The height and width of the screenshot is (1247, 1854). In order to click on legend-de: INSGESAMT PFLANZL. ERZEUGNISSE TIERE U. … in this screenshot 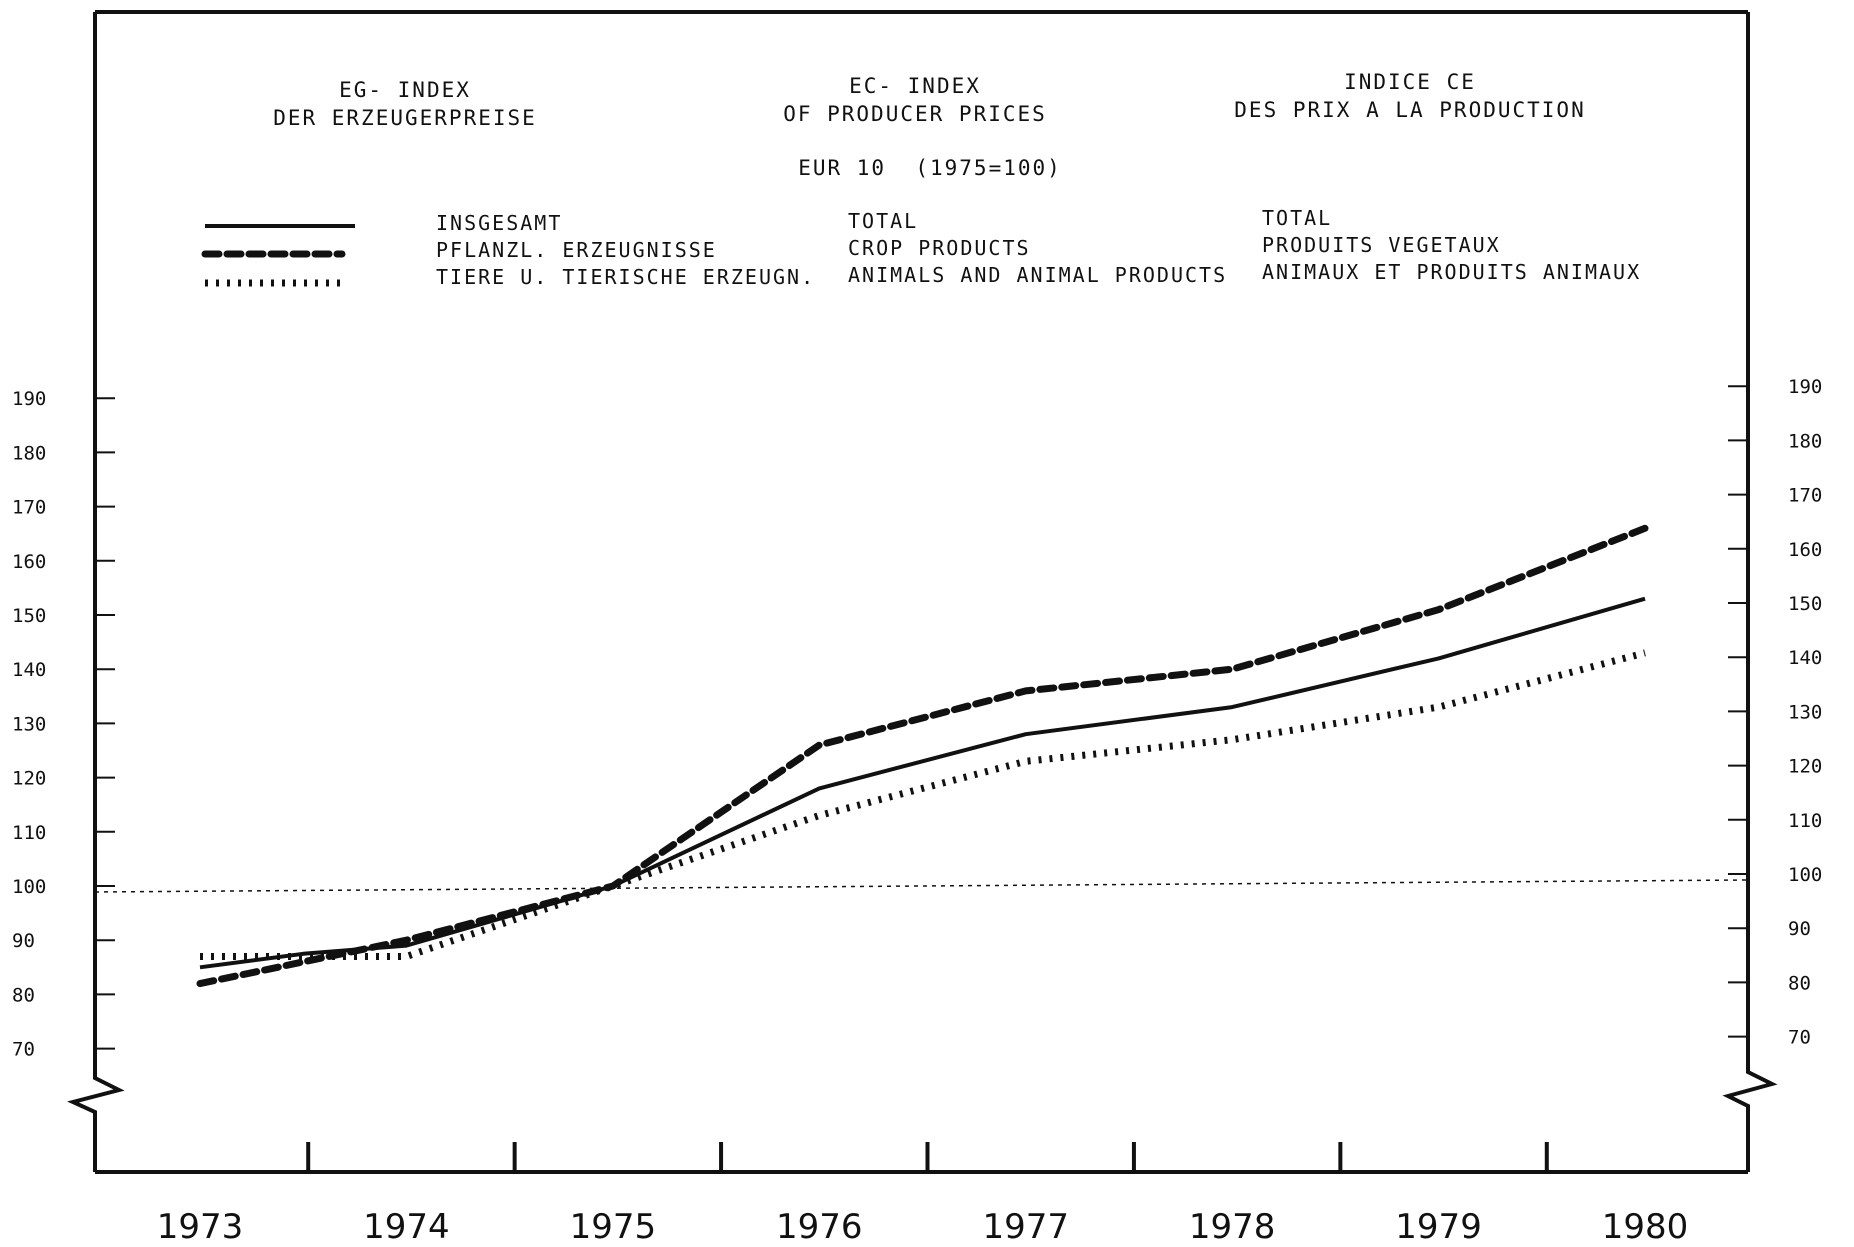, I will do `click(625, 250)`.